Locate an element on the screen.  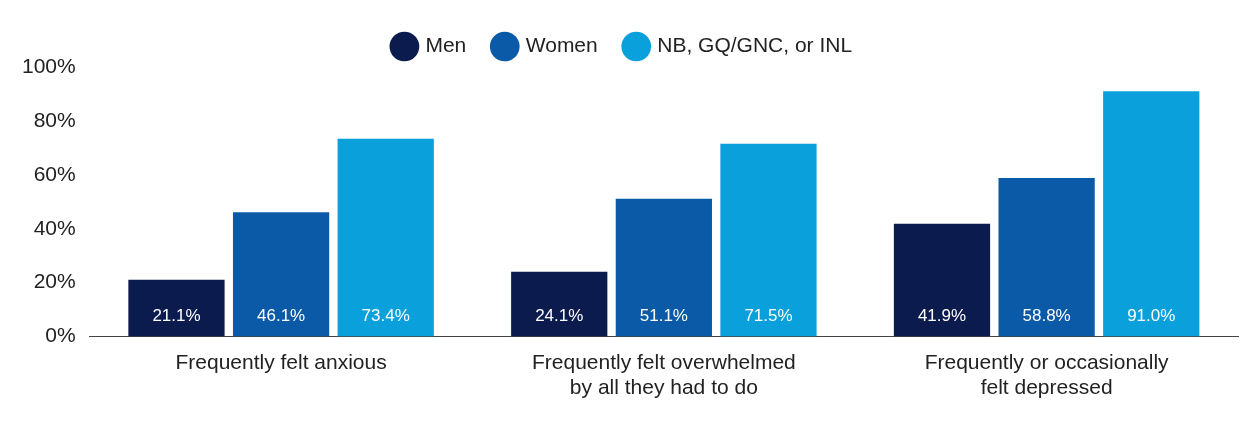
legend-label: Women is located at coordinates (561, 45).